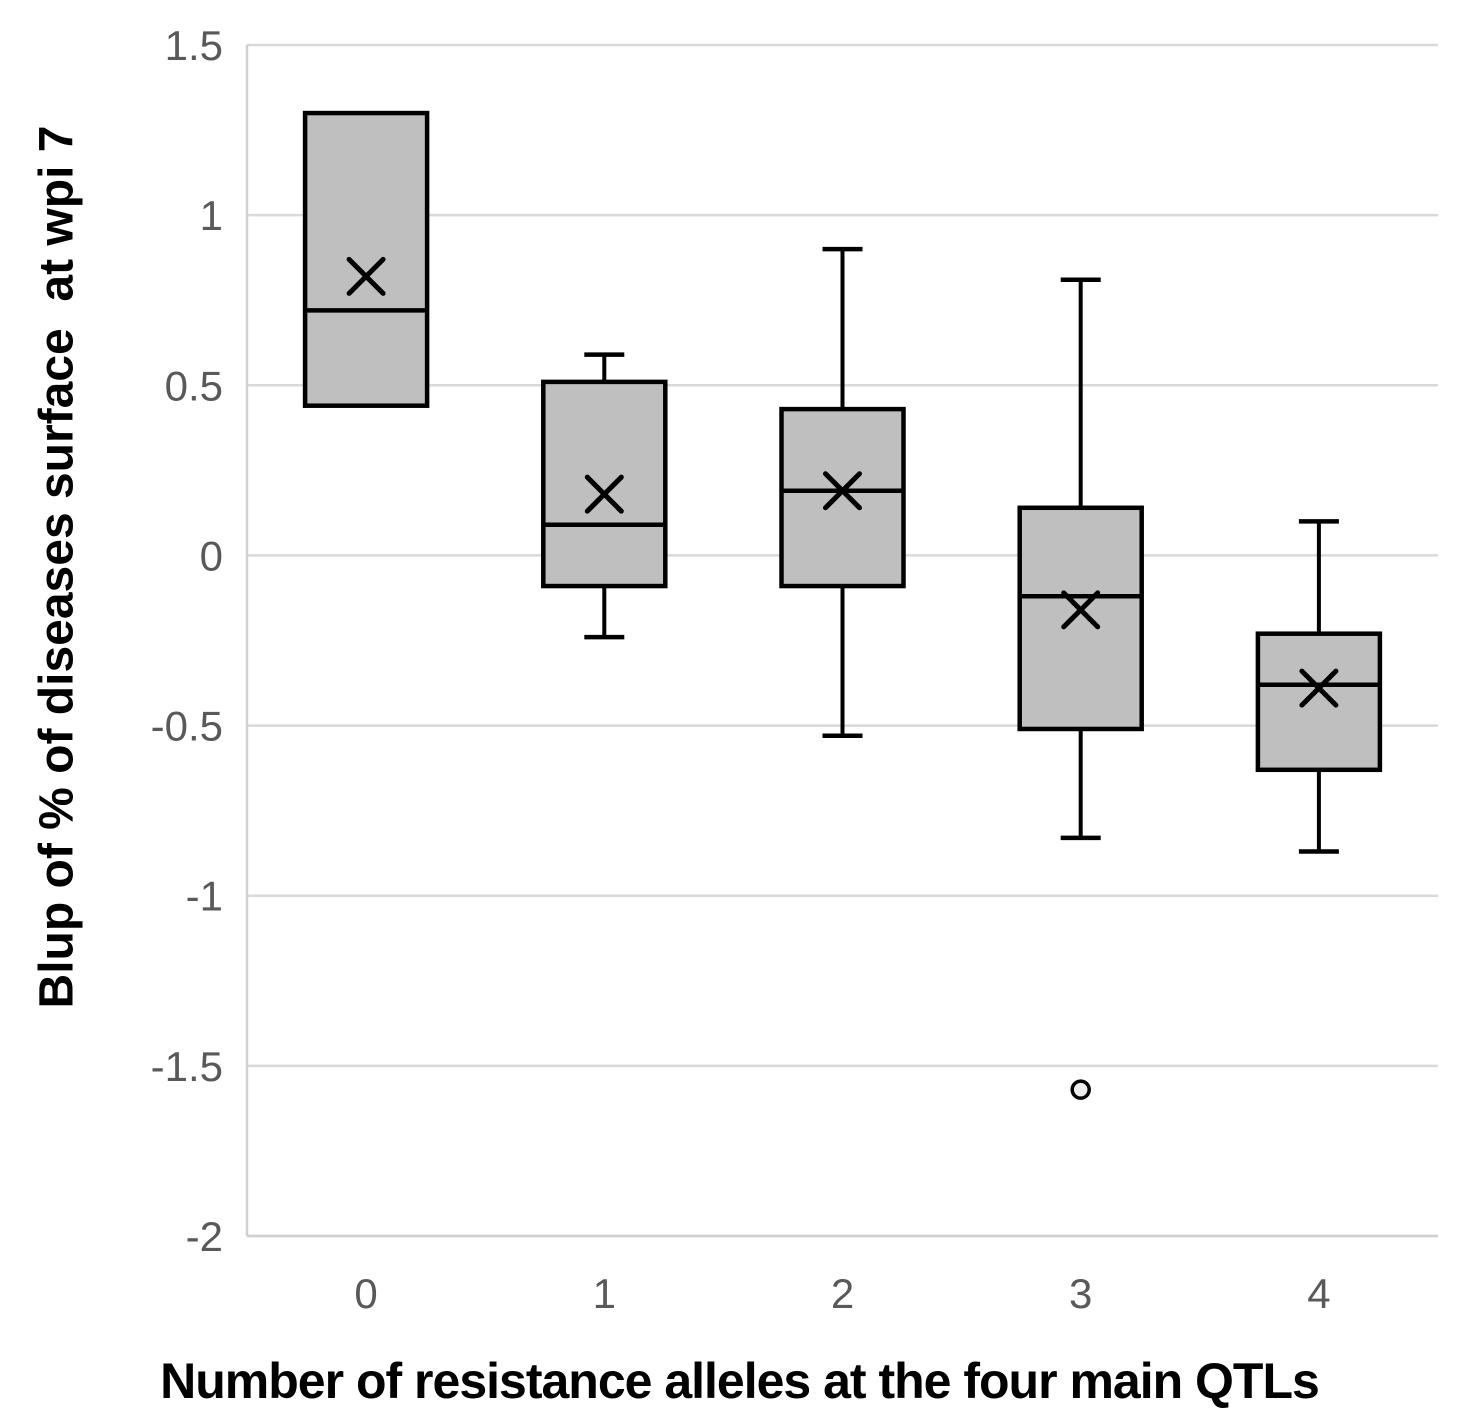 This screenshot has height=1428, width=1479. Describe the element at coordinates (211, 555) in the screenshot. I see `y-tick-label: 0` at that location.